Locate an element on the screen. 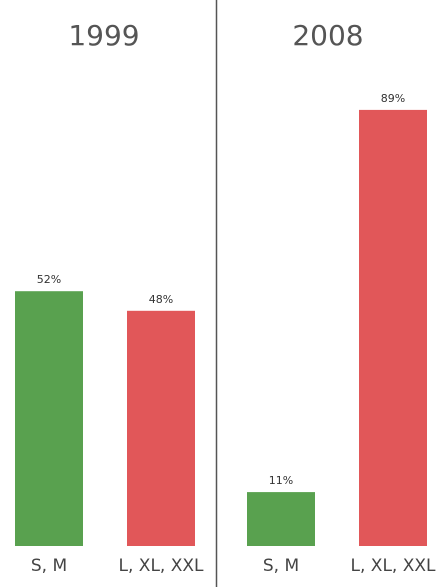 The image size is (438, 587). chart-title: 1999 is located at coordinates (103, 35).